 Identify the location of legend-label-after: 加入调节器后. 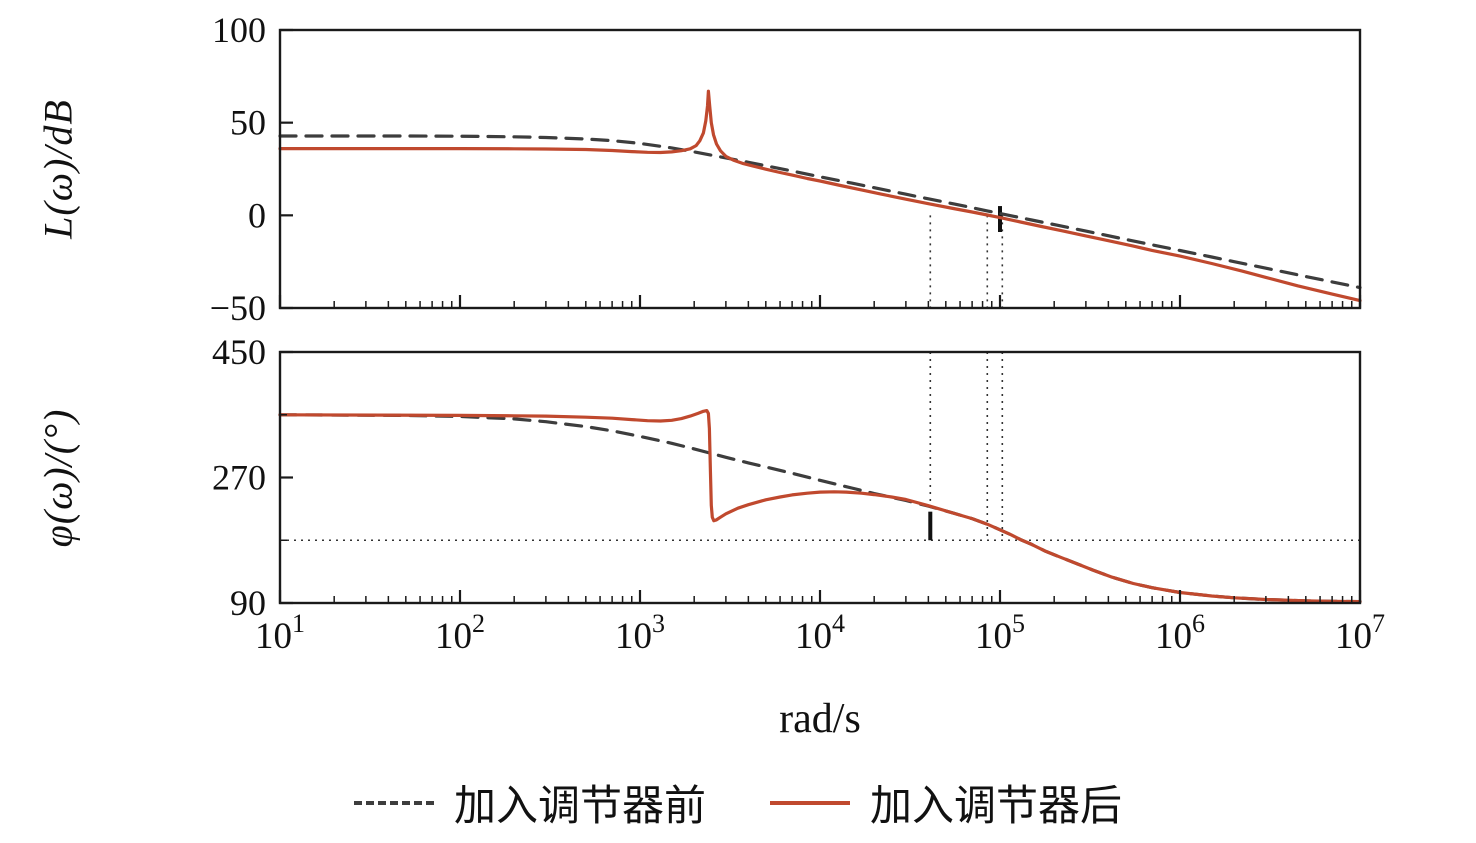
(996, 805).